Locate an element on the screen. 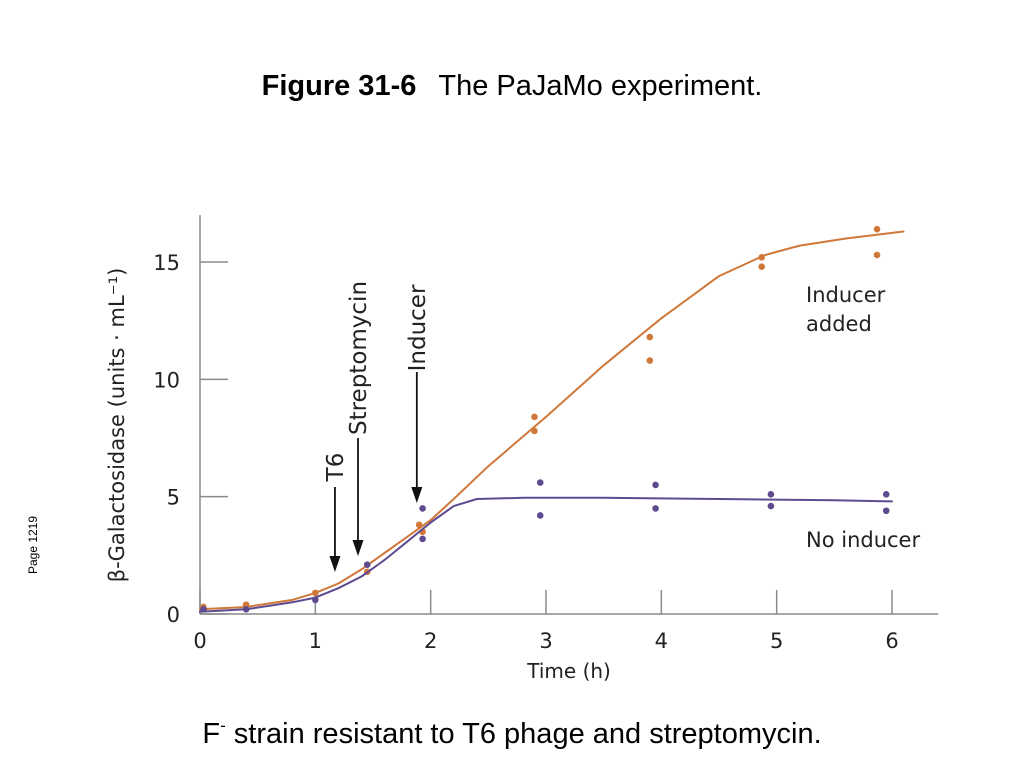 This screenshot has height=768, width=1024. x-tick-label: 1 is located at coordinates (315, 641).